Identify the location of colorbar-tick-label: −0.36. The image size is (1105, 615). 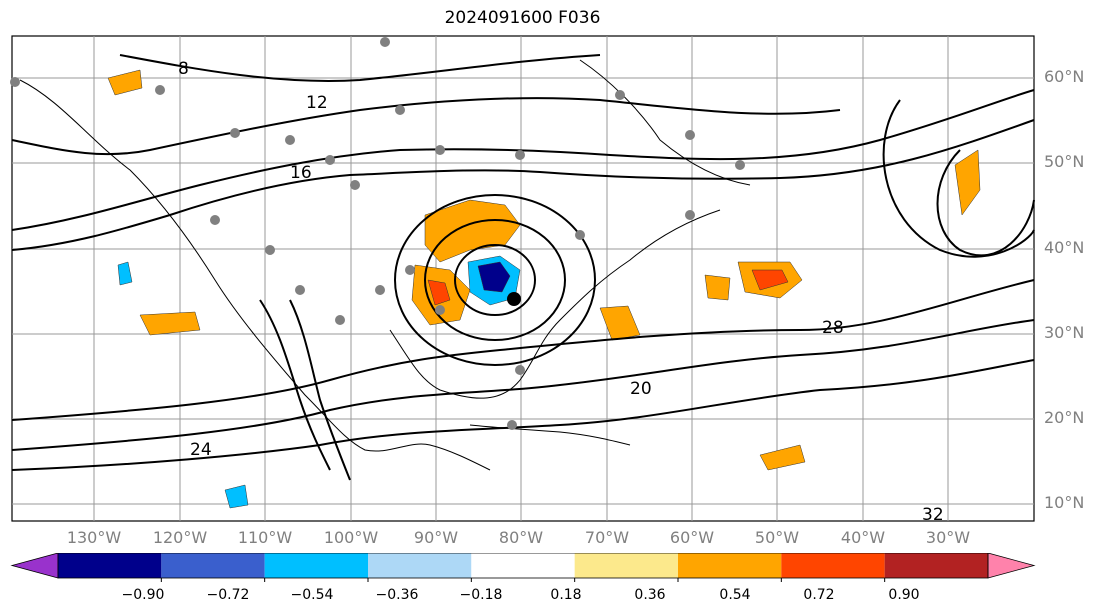
(397, 595).